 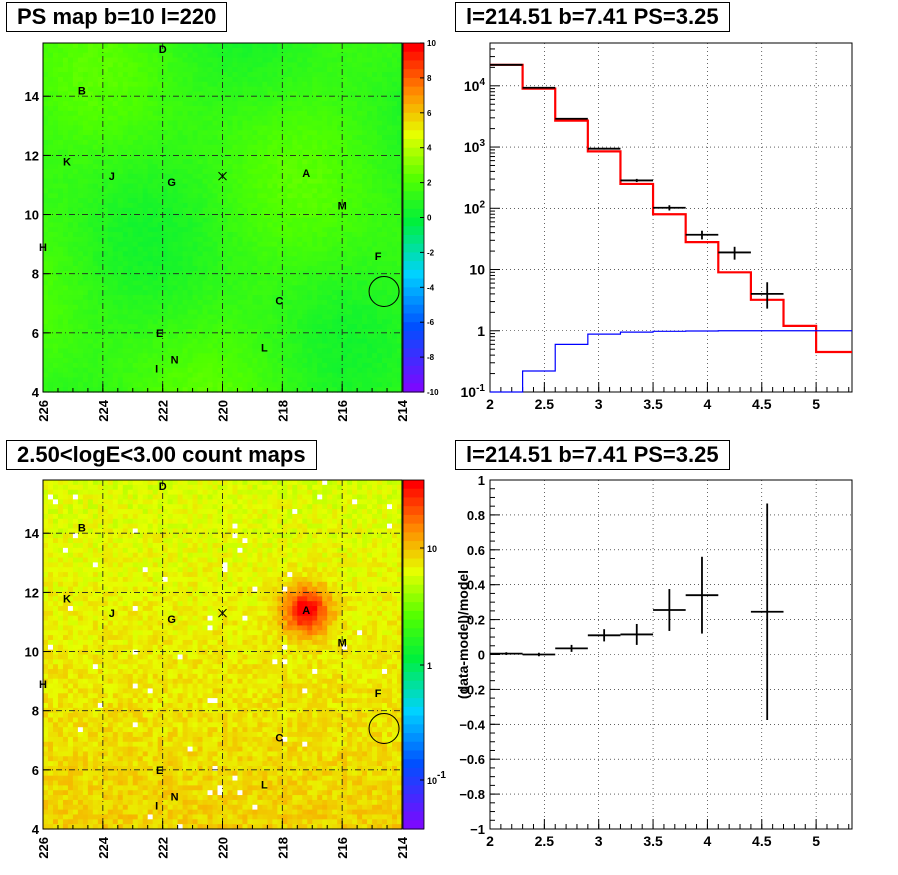 I want to click on source-label-B: B, so click(x=82, y=528).